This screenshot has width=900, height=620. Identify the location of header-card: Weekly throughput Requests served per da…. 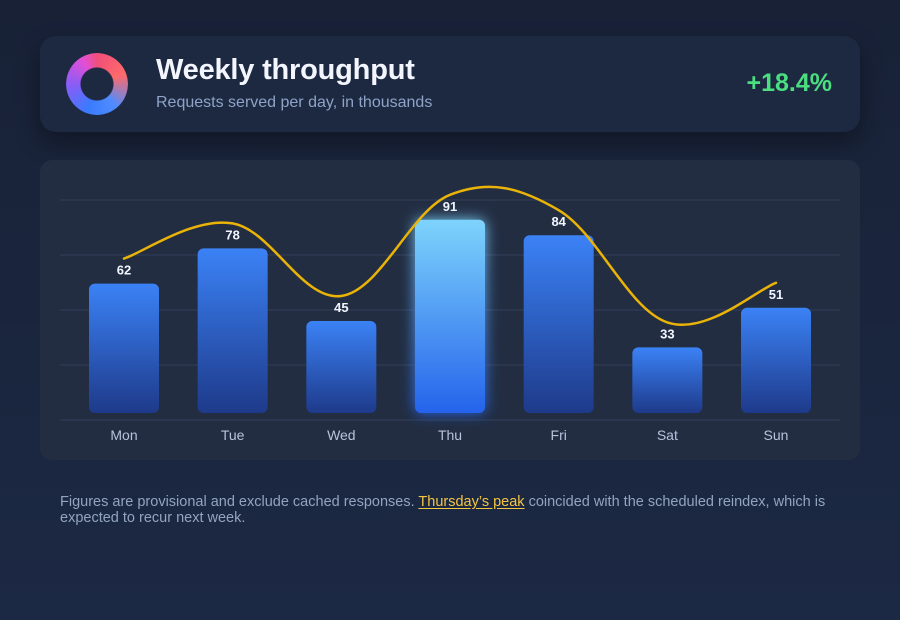
(450, 84).